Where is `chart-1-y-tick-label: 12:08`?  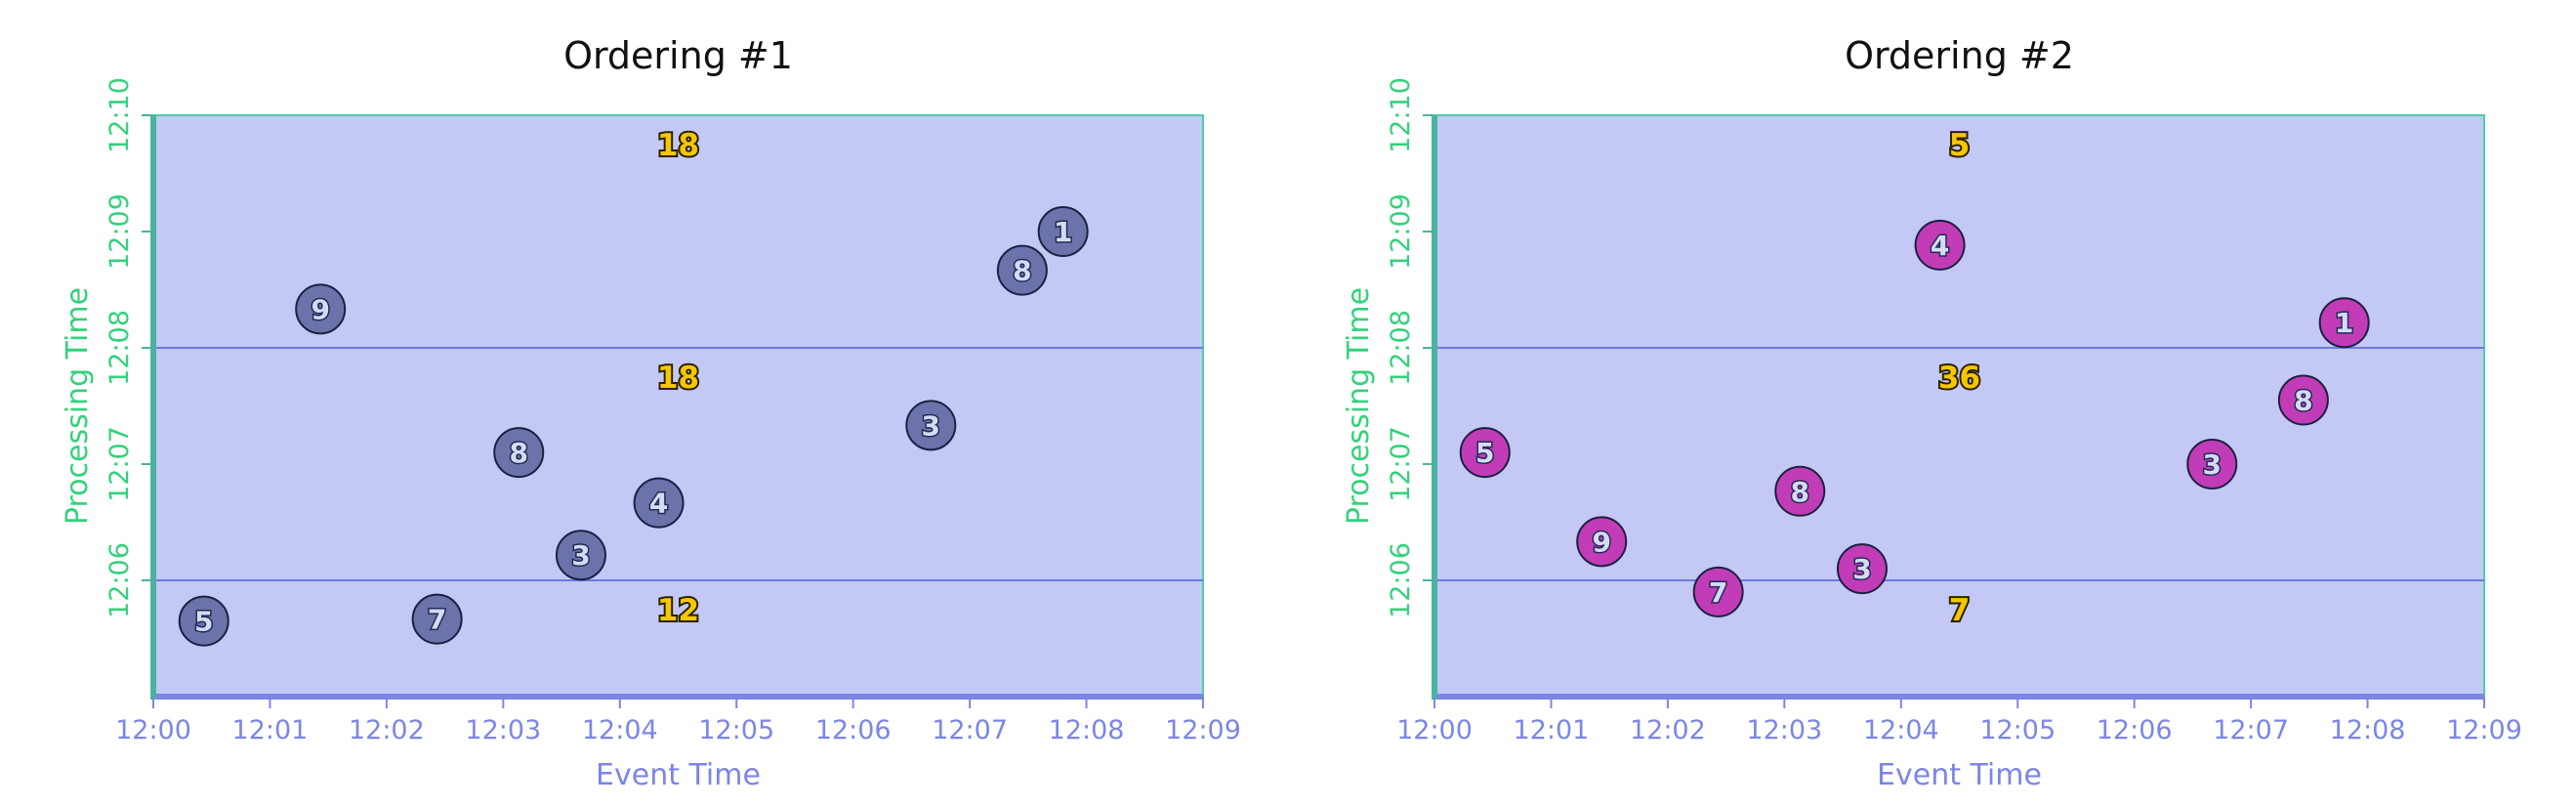 chart-1-y-tick-label: 12:08 is located at coordinates (119, 348).